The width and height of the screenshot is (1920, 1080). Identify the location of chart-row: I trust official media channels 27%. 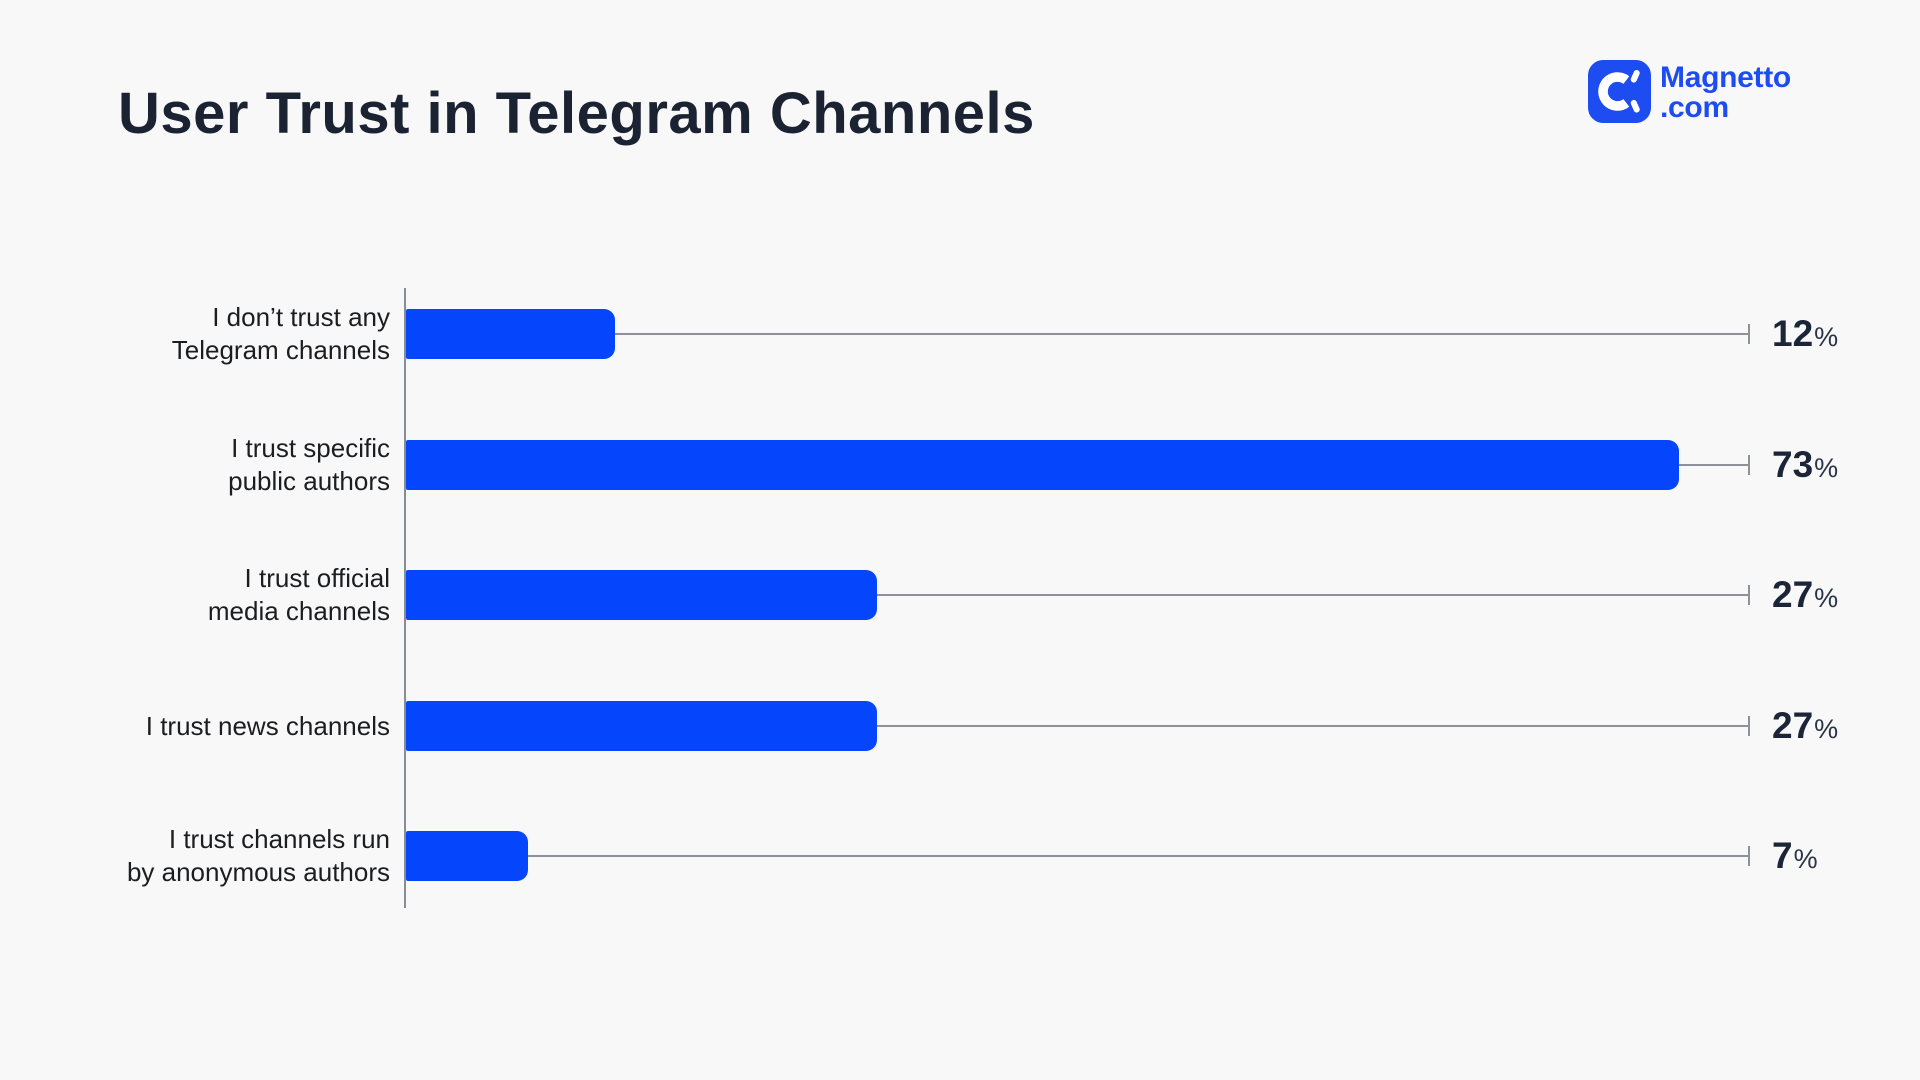
(960, 594).